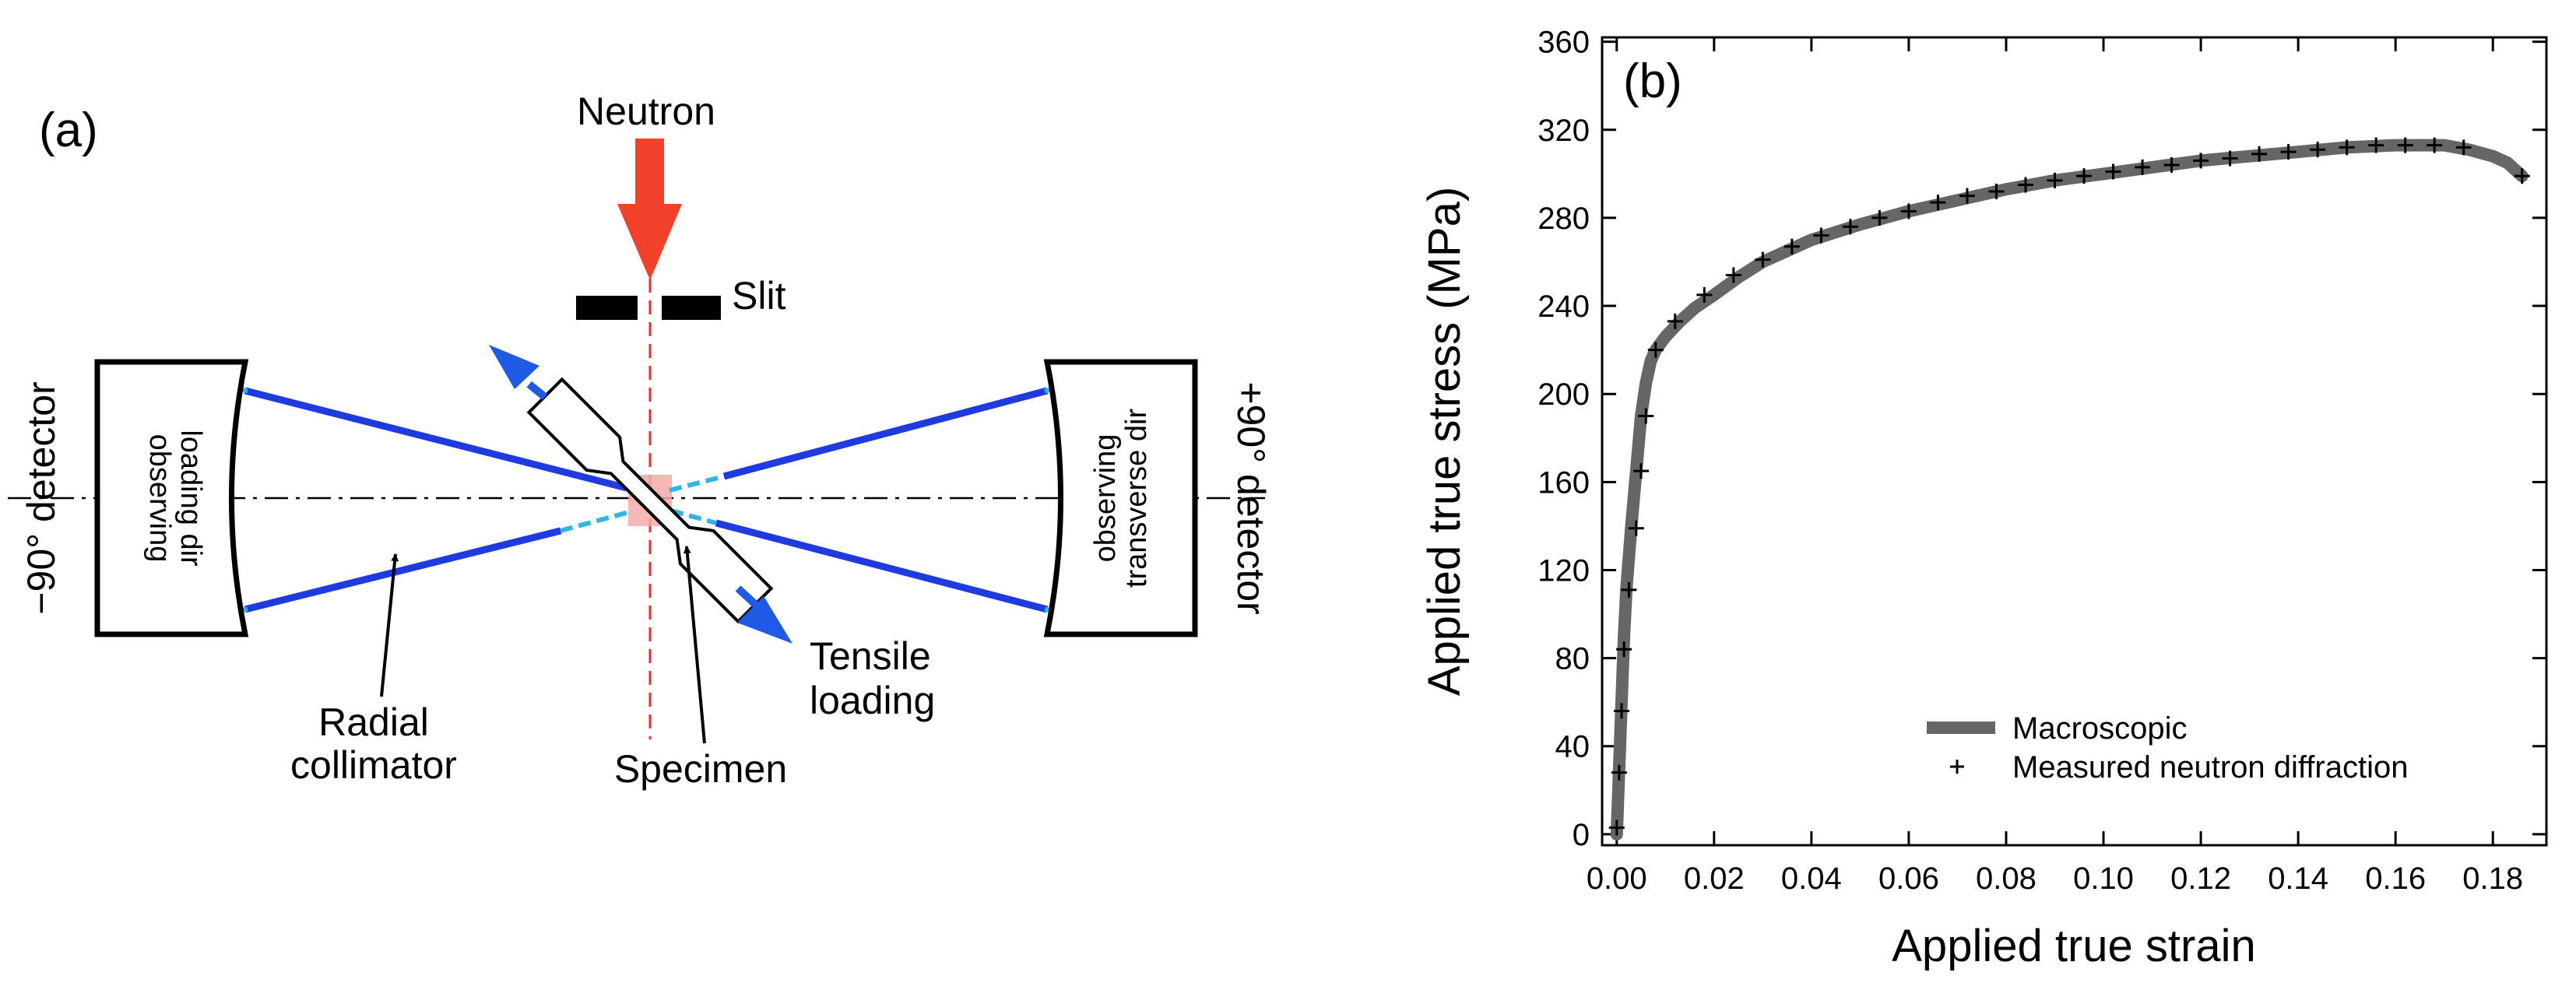 The height and width of the screenshot is (1004, 2576). I want to click on left-box-text-line2: loading dir, so click(191, 498).